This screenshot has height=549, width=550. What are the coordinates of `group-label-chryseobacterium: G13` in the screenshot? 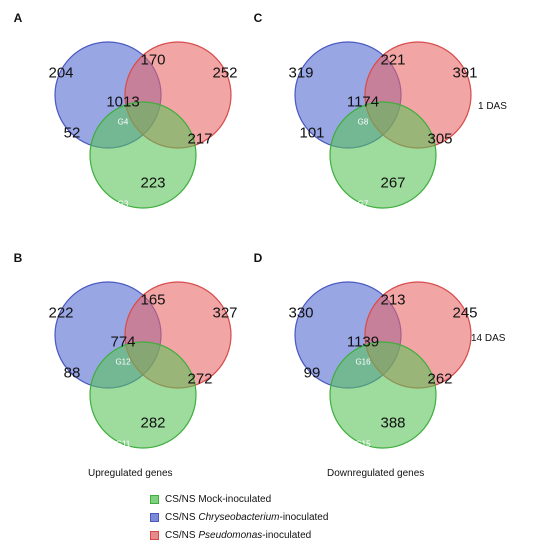 It's located at (312, 278).